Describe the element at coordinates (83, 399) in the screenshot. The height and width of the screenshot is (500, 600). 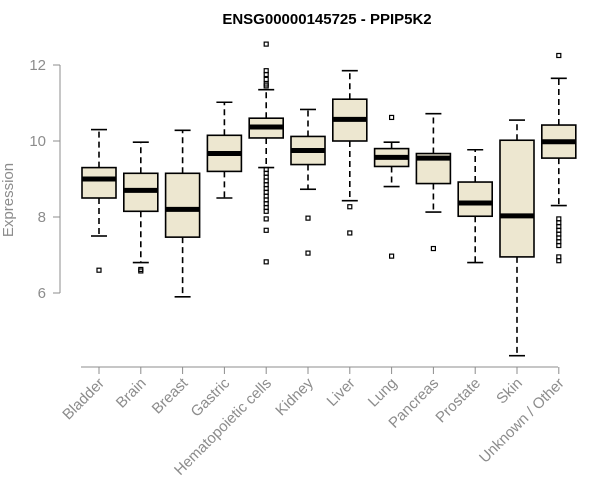
I see `x-tick-label: Bladder` at that location.